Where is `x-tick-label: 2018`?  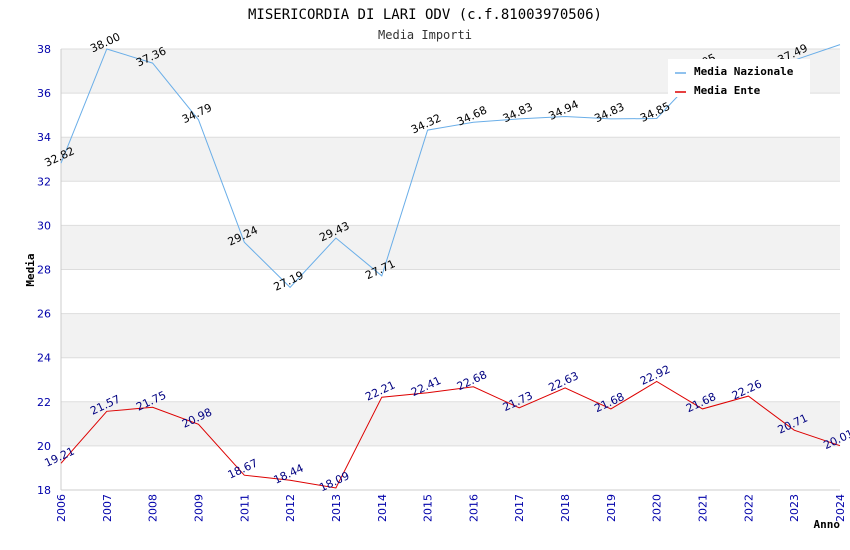
x-tick-label: 2018 is located at coordinates (565, 508).